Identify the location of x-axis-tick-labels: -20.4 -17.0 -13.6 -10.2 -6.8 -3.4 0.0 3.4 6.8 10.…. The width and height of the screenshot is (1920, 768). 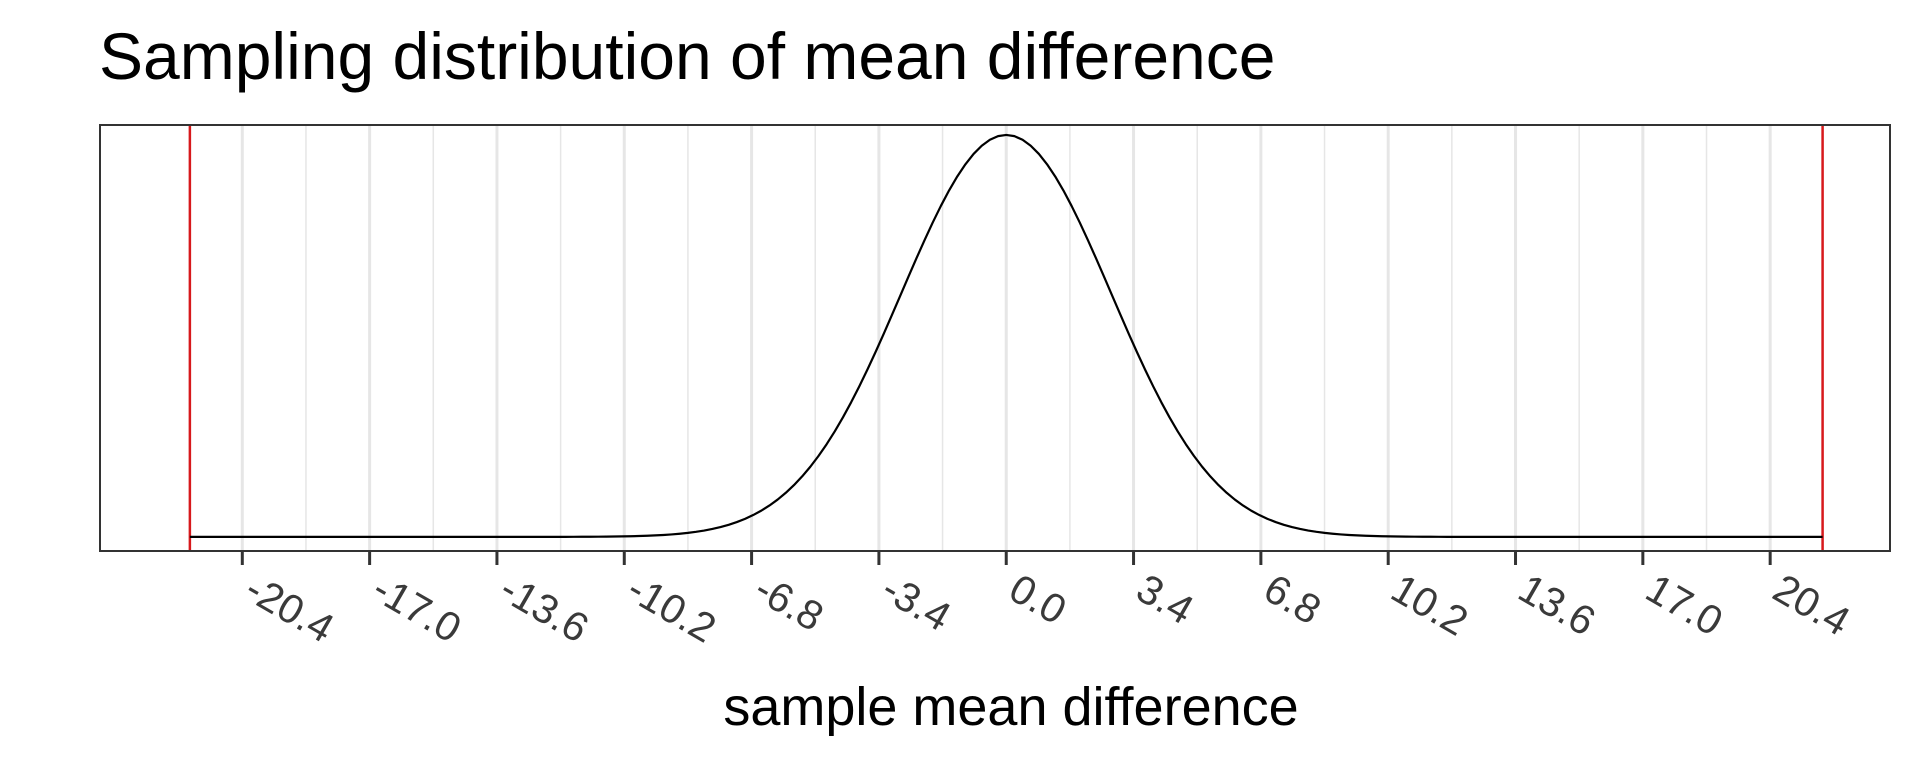
(1048, 608).